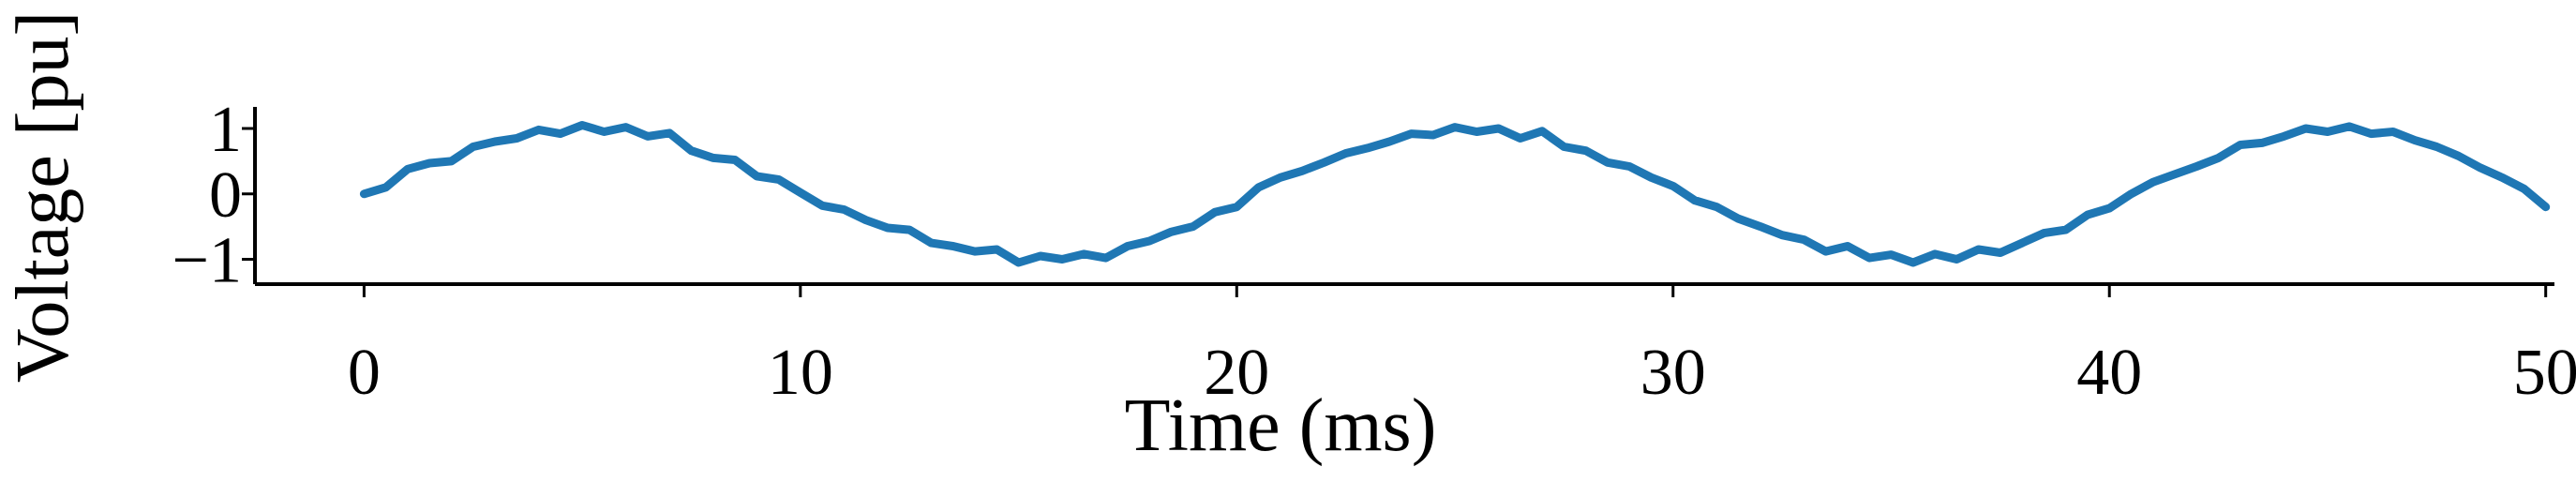 This screenshot has width=2576, height=482. What do you see at coordinates (1237, 373) in the screenshot?
I see `x-tick-label: 20` at bounding box center [1237, 373].